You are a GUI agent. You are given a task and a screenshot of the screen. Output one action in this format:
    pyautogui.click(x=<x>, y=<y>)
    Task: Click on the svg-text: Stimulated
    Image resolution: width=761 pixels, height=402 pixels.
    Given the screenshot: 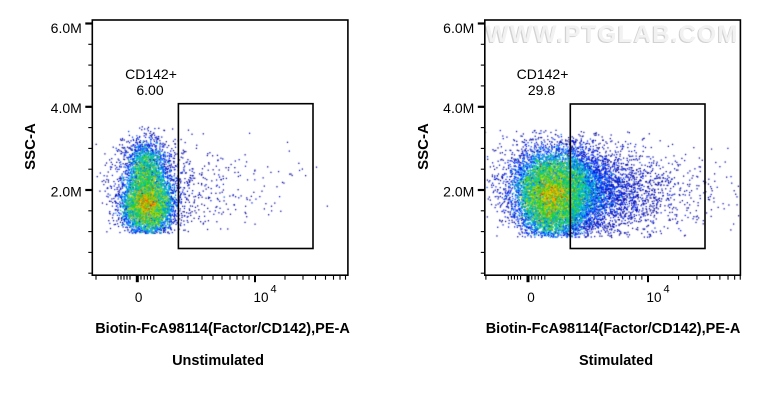 What is the action you would take?
    pyautogui.click(x=616, y=361)
    